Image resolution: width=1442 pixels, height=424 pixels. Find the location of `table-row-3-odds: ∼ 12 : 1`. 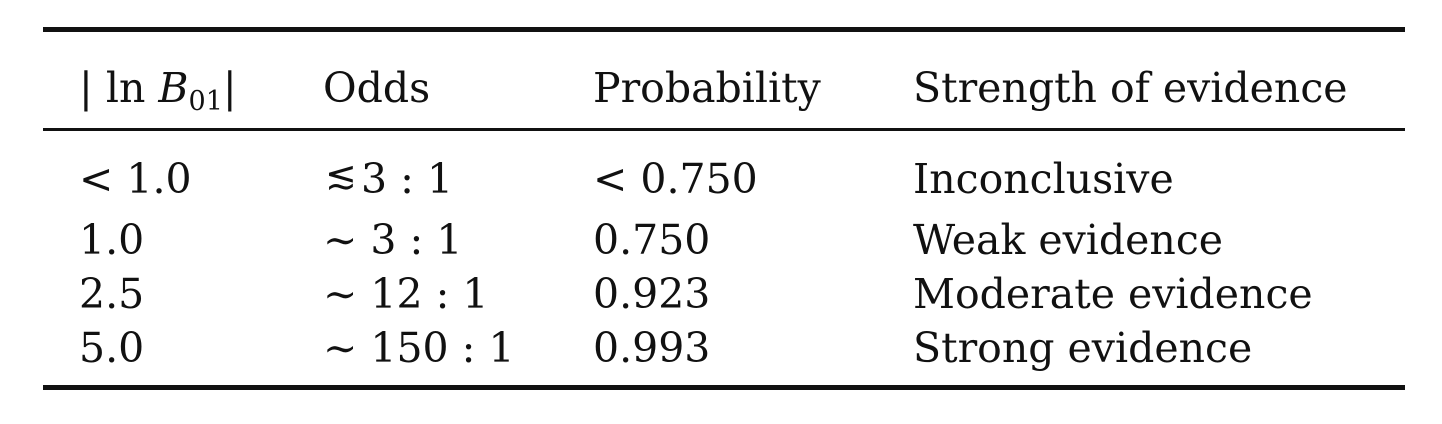

table-row-3-odds: ∼ 12 : 1 is located at coordinates (406, 294).